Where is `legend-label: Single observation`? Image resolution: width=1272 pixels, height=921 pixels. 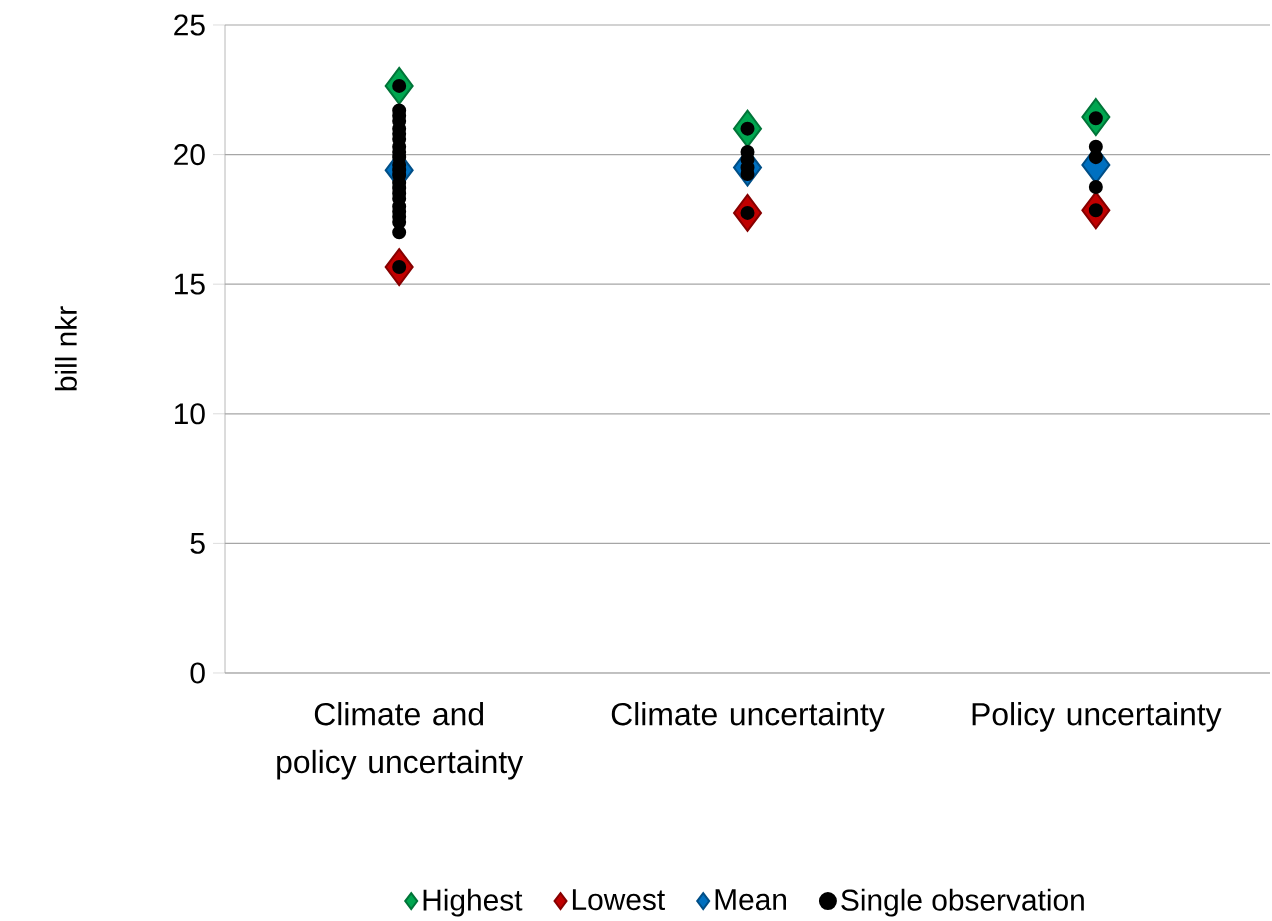
legend-label: Single observation is located at coordinates (962, 902).